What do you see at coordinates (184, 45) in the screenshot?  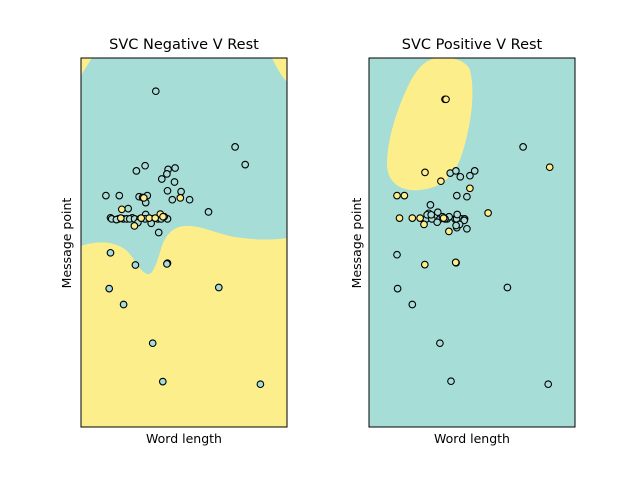 I see `chart-title: SVC Negative V Rest` at bounding box center [184, 45].